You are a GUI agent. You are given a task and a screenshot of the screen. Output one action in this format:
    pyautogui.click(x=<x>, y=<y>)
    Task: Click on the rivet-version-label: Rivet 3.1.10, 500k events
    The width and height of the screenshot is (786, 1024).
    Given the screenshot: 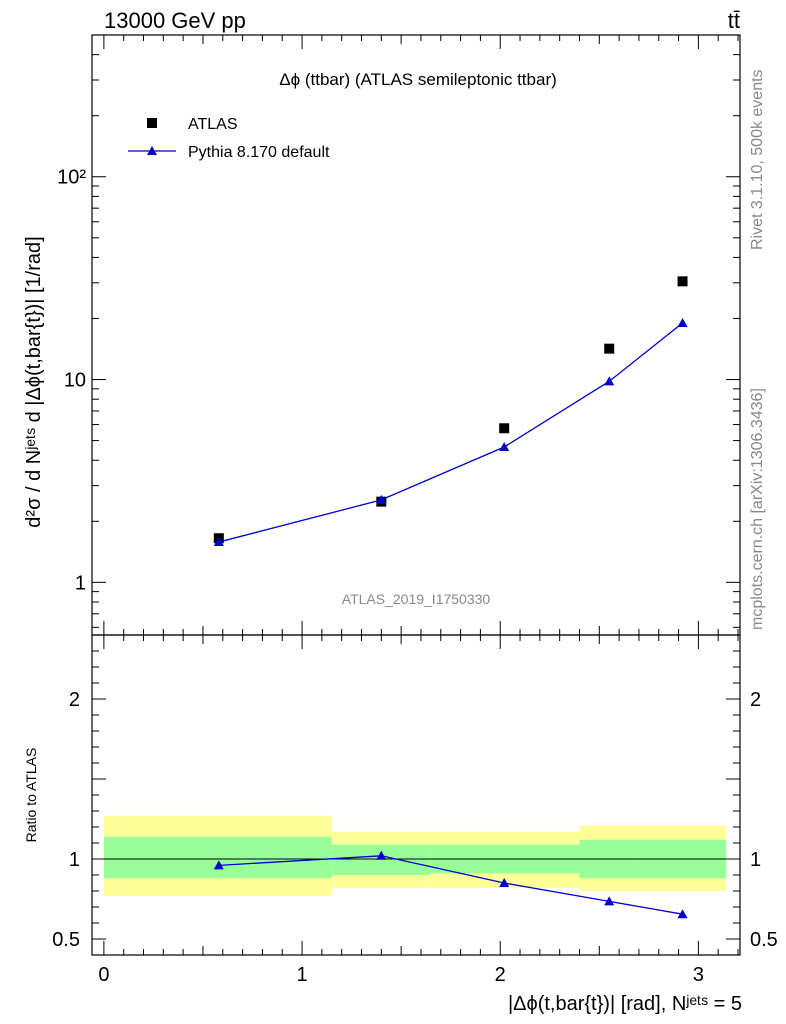 What is the action you would take?
    pyautogui.click(x=757, y=159)
    